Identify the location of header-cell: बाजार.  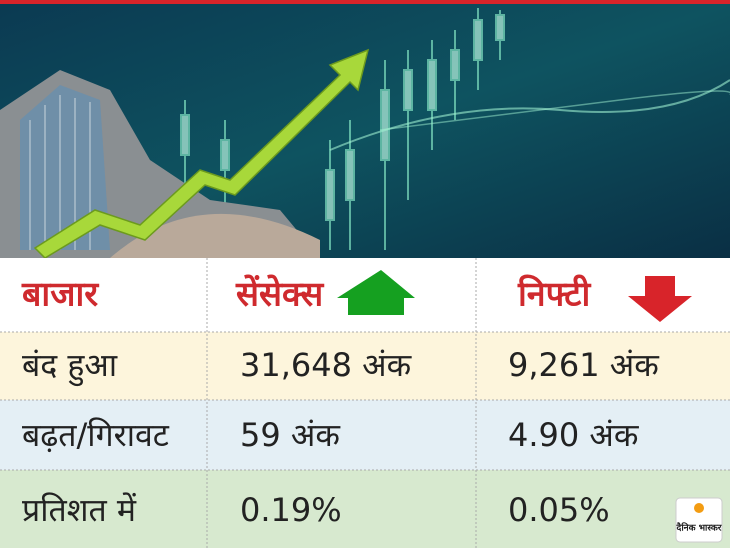
(60, 295).